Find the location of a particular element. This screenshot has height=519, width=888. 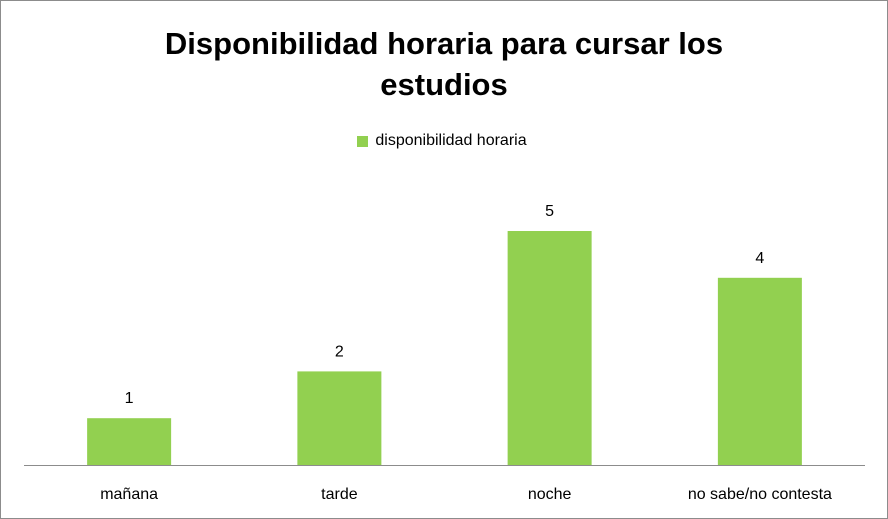

category-label-1: tarde is located at coordinates (339, 494).